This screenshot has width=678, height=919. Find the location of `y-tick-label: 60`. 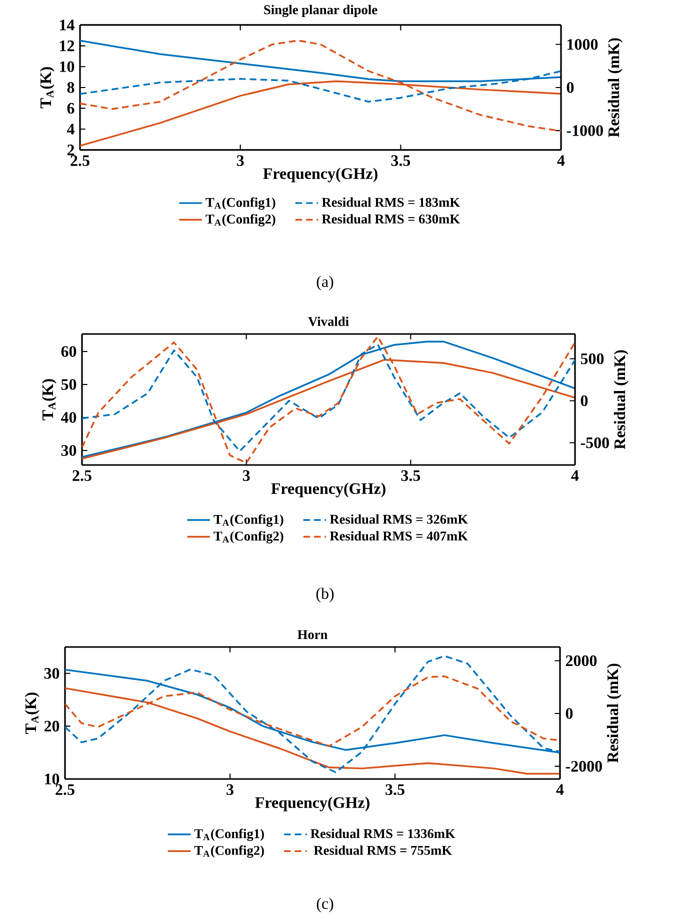

y-tick-label: 60 is located at coordinates (68, 351).